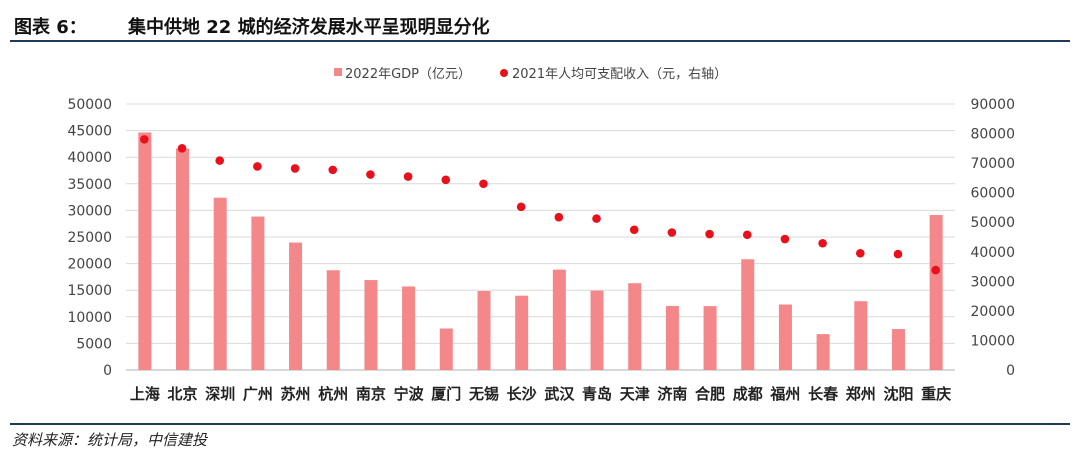  Describe the element at coordinates (220, 394) in the screenshot. I see `category-label: 深圳` at that location.